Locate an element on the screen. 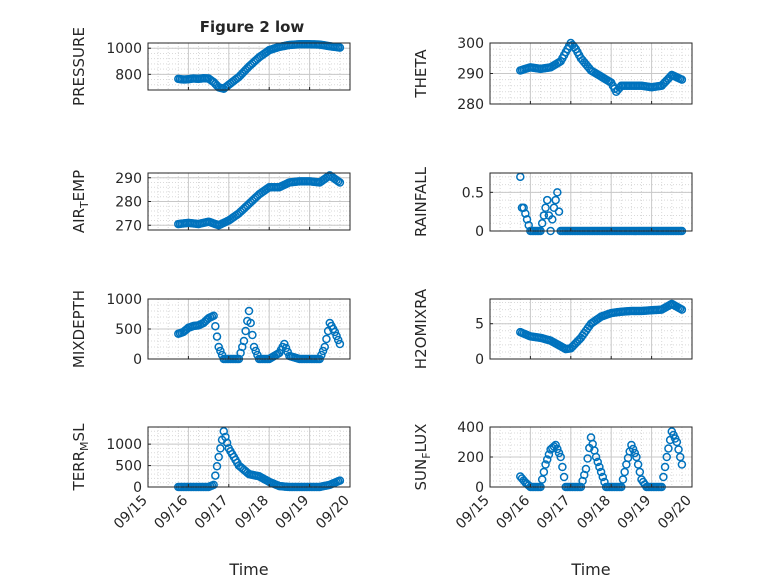 The image size is (778, 583). y-axis-label: THETA is located at coordinates (421, 74).